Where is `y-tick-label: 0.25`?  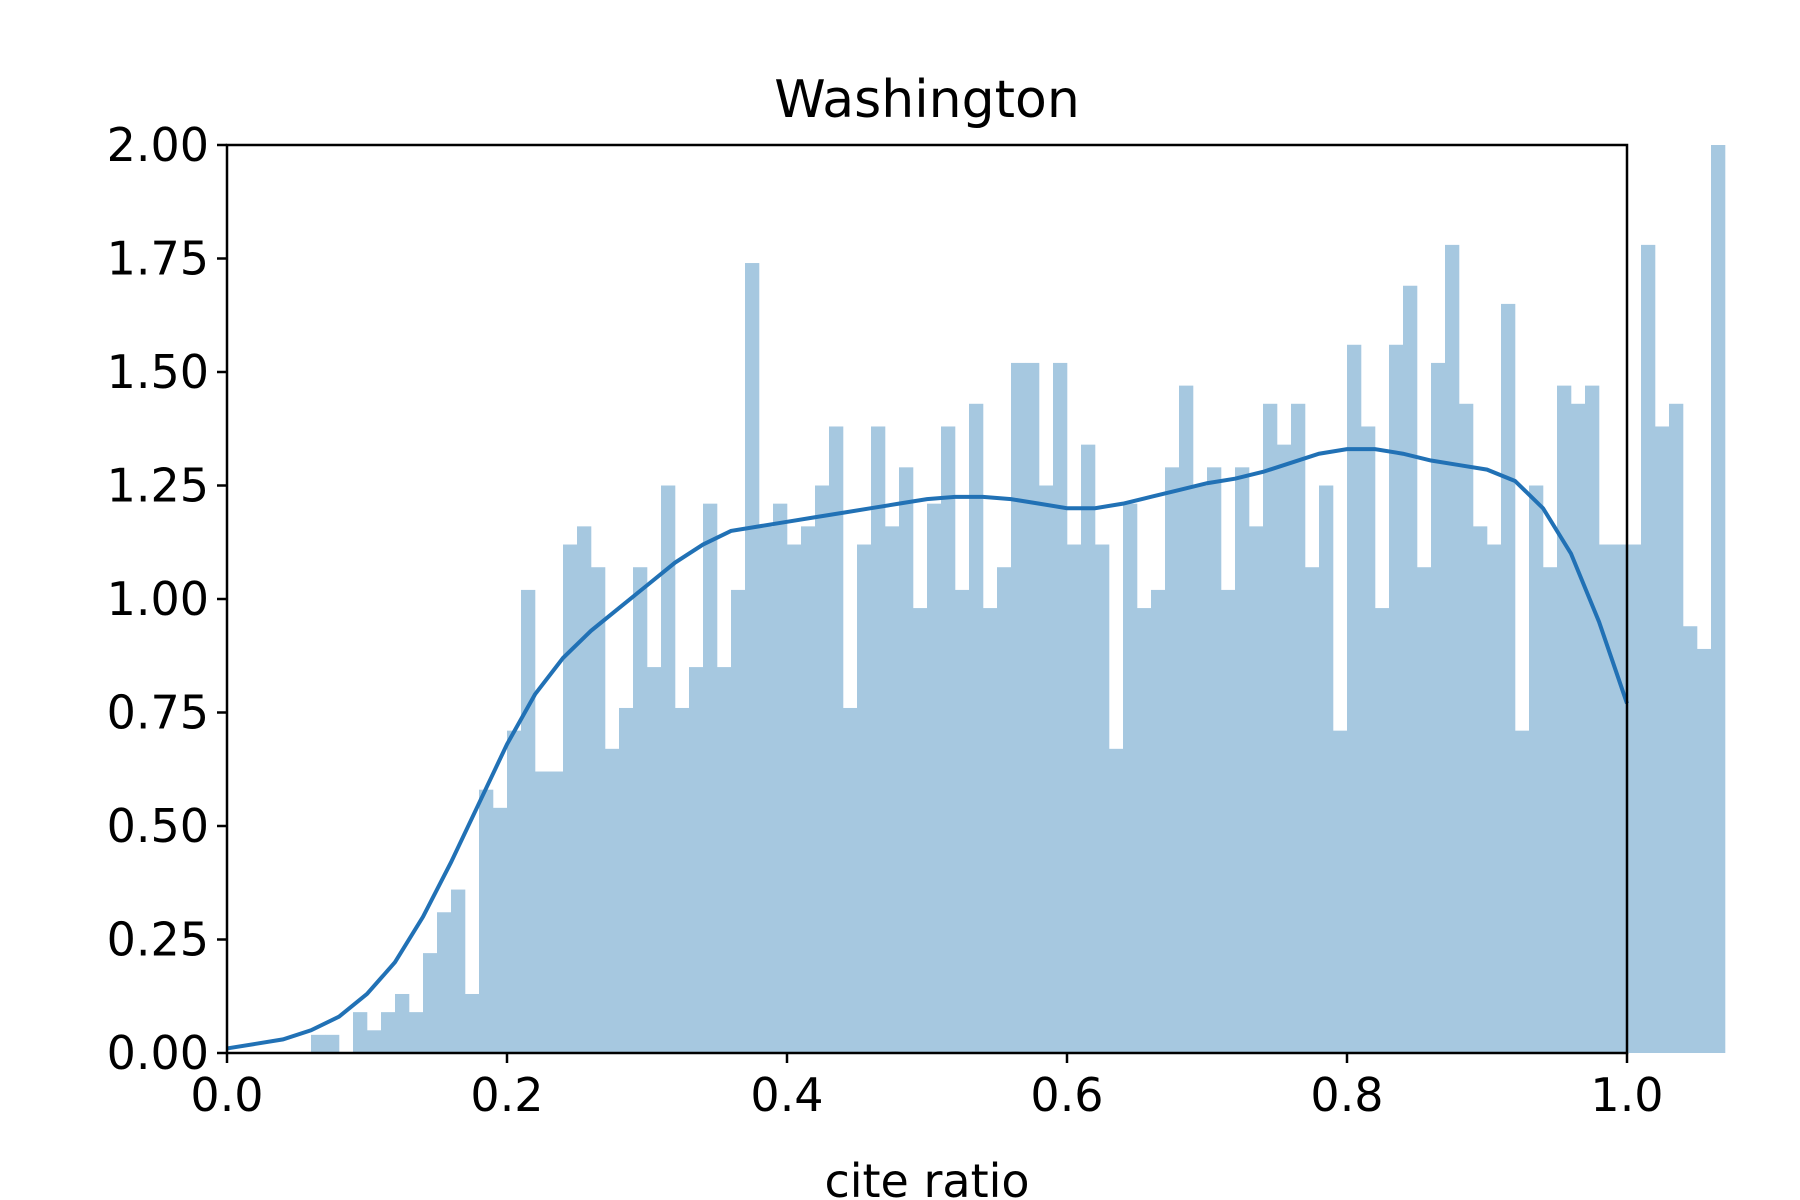
y-tick-label: 0.25 is located at coordinates (158, 940).